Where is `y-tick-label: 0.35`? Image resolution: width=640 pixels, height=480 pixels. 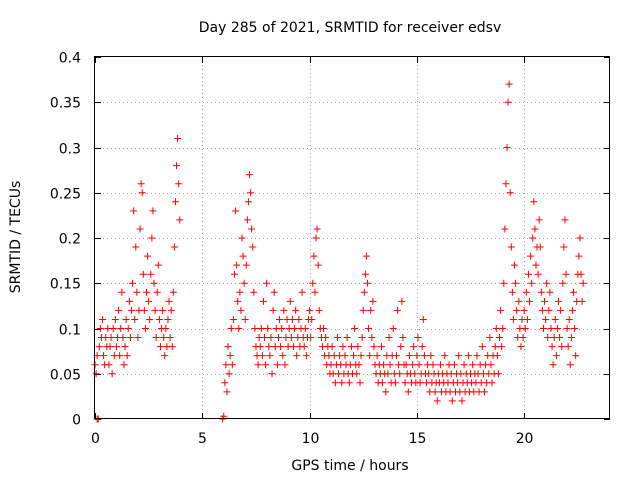 y-tick-label: 0.35 is located at coordinates (65, 104).